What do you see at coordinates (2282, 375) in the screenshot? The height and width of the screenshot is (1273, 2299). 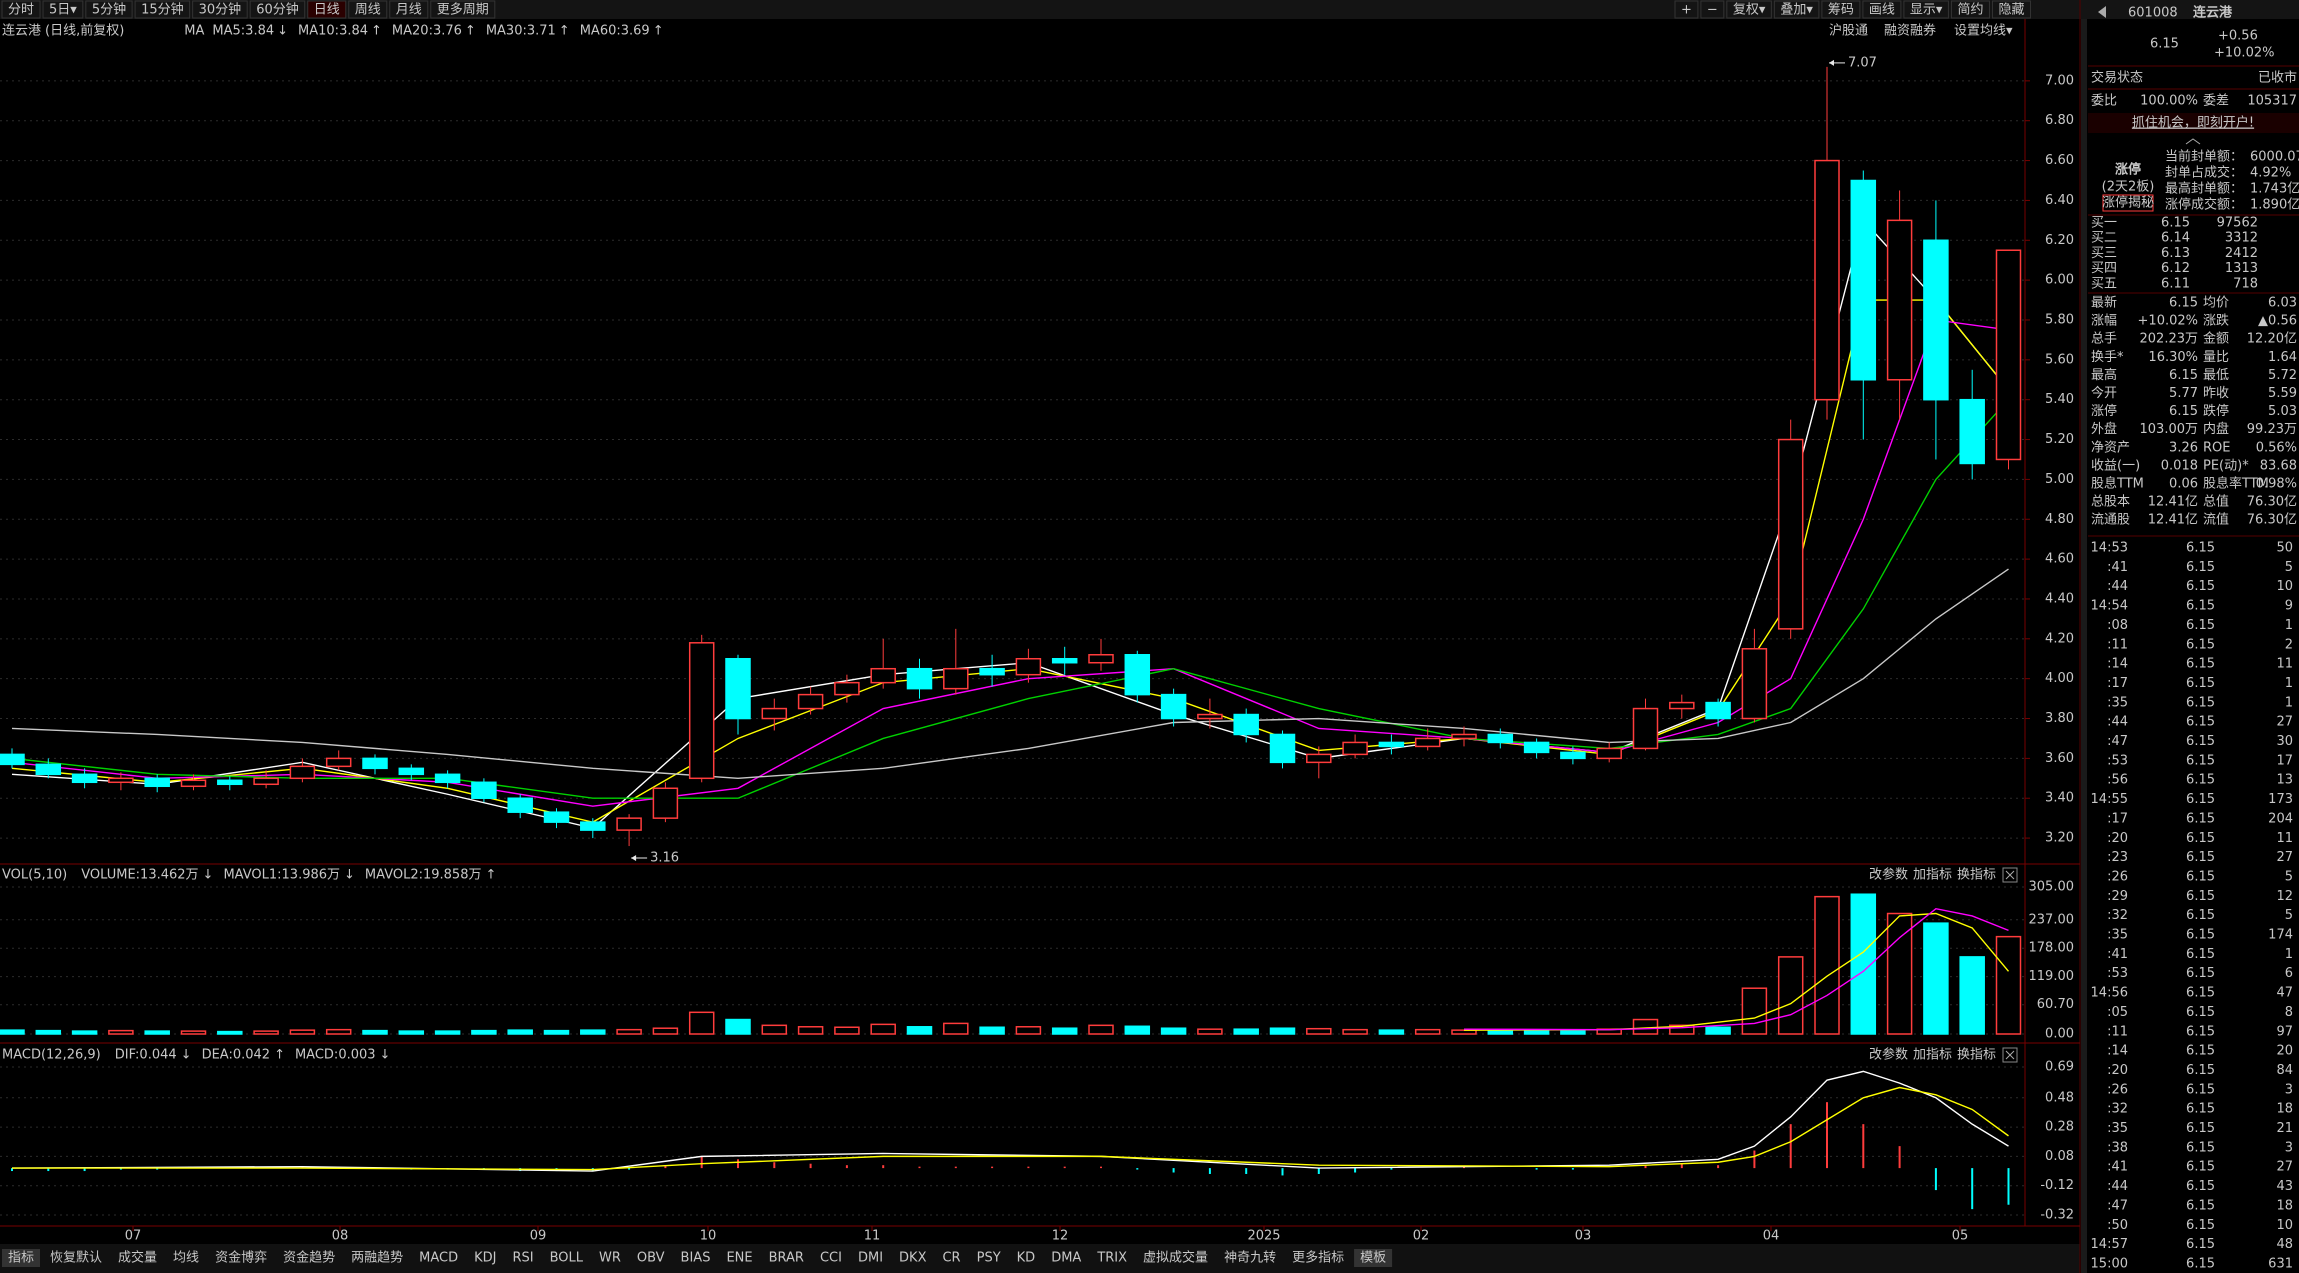 I see `quote-value: 5.72` at bounding box center [2282, 375].